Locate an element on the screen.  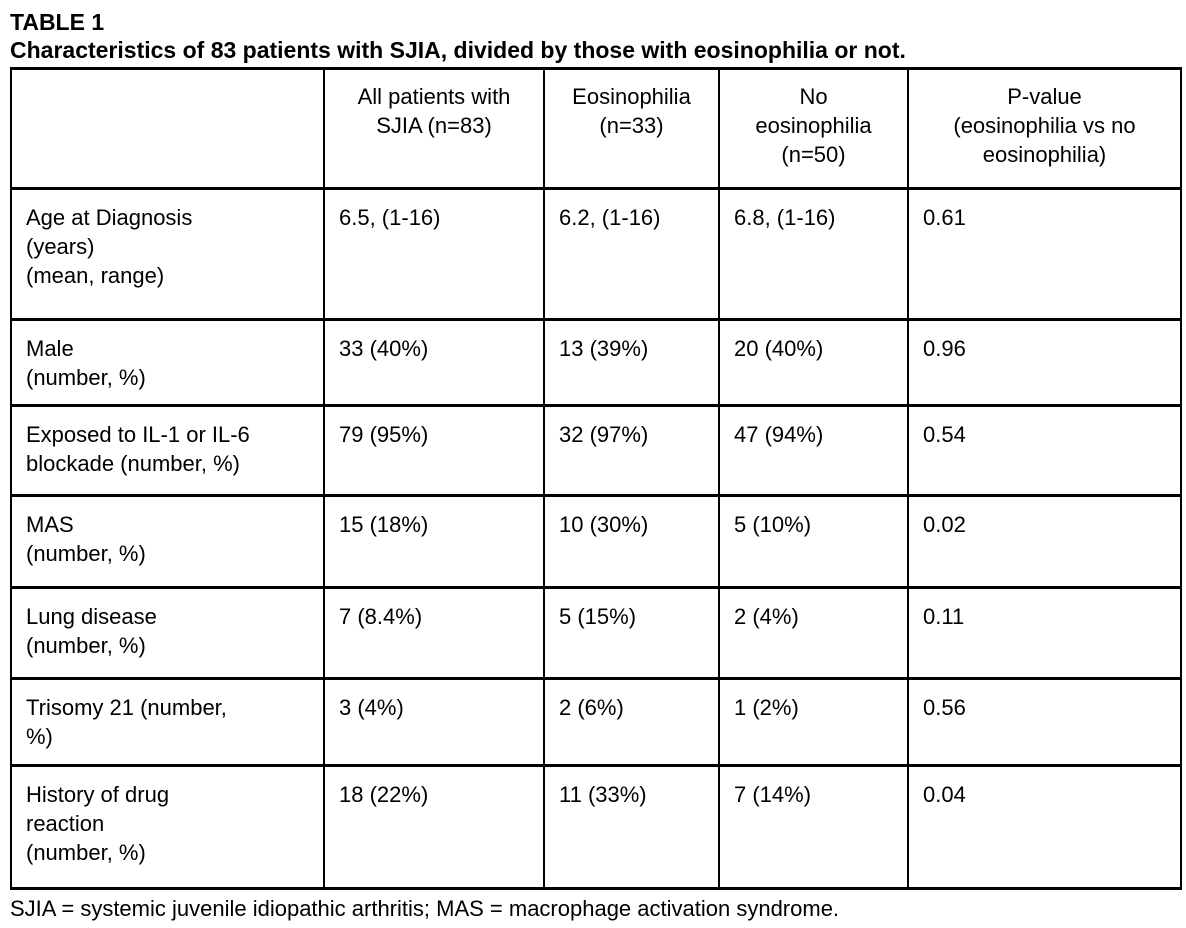
value-cell-all-patients: 33 (40%) is located at coordinates (434, 362).